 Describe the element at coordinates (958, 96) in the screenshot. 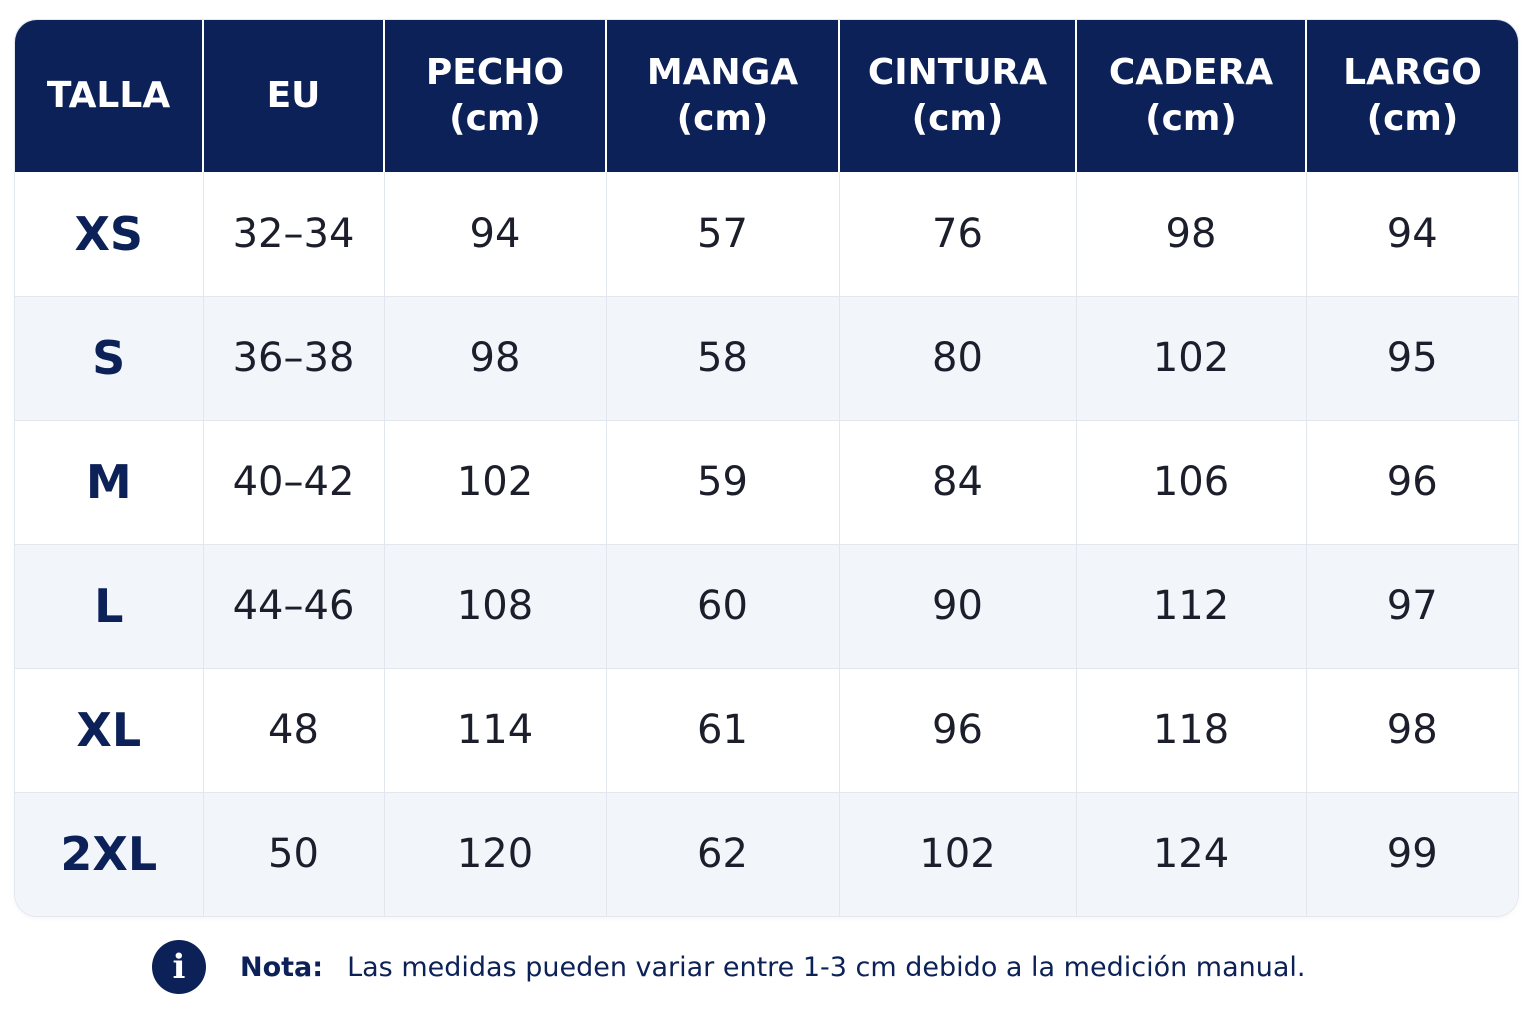

I see `header-cintura: CINTURA (cm)` at that location.